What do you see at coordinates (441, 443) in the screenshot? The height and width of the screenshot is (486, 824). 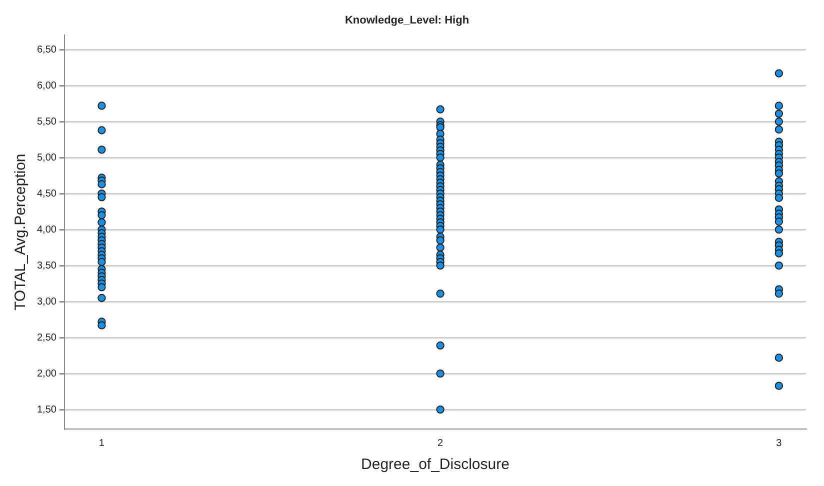 I see `x-tick-label: 2` at bounding box center [441, 443].